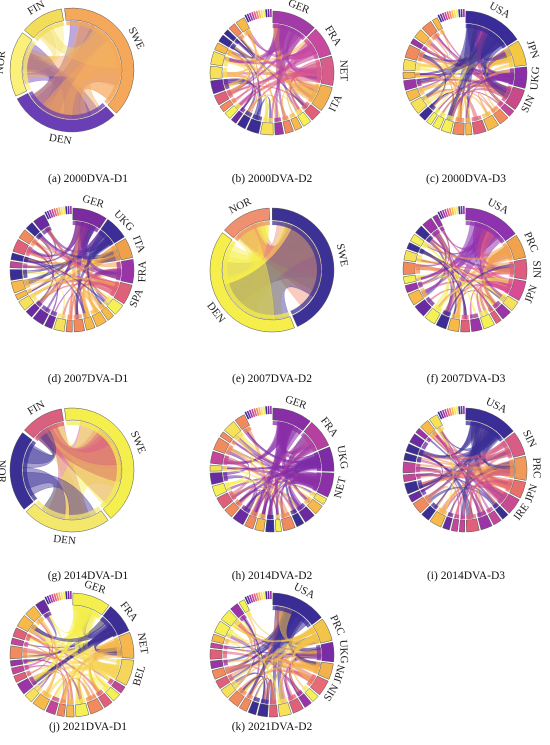  Describe the element at coordinates (138, 244) in the screenshot. I see `sector-label-ita: ITA` at that location.